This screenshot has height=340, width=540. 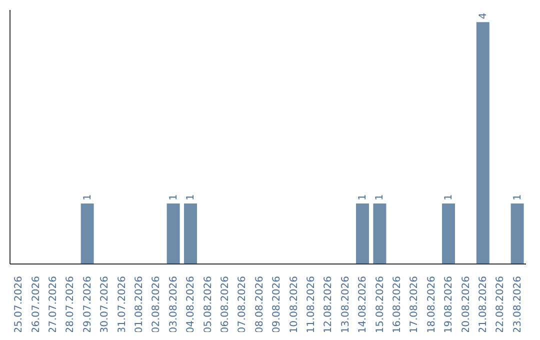 I want to click on x-tick-label: 13.08.2026, so click(x=346, y=305).